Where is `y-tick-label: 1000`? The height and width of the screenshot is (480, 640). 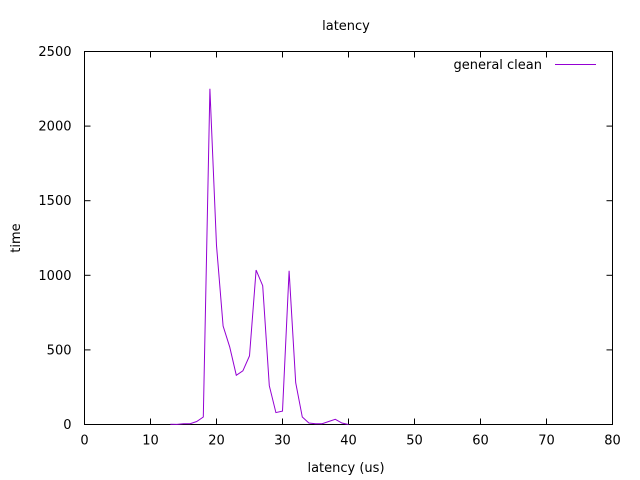 y-tick-label: 1000 is located at coordinates (54, 276).